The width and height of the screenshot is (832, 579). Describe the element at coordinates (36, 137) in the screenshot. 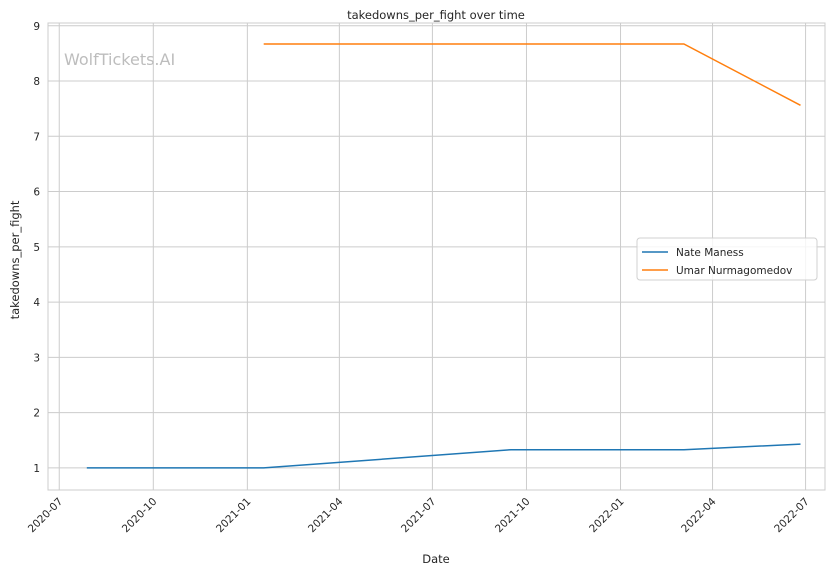

I see `y-tick-label: 7` at that location.